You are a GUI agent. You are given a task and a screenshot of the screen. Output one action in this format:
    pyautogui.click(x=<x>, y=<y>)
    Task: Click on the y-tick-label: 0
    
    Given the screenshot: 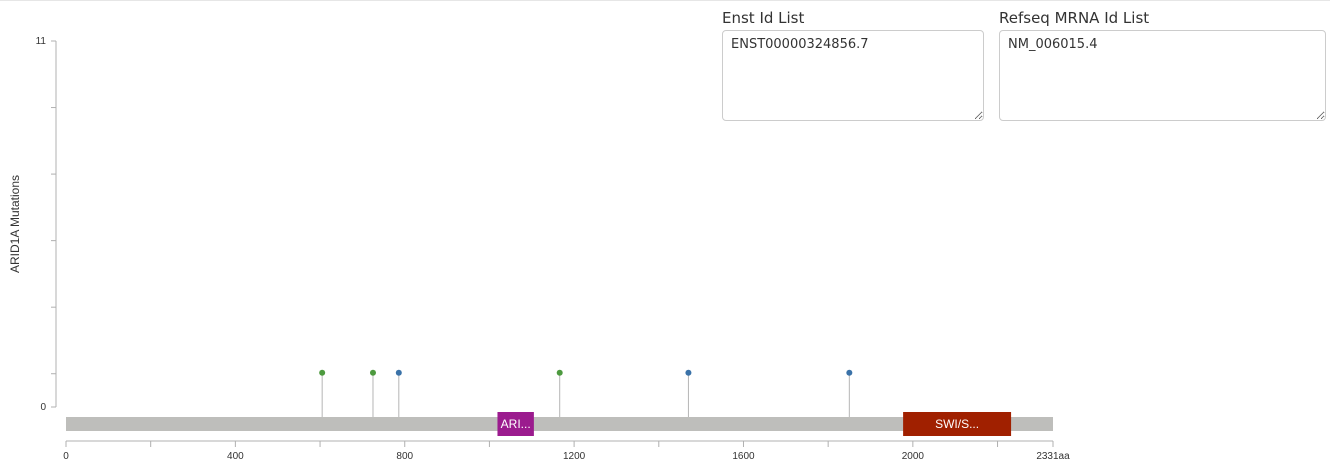 What is the action you would take?
    pyautogui.click(x=43, y=407)
    